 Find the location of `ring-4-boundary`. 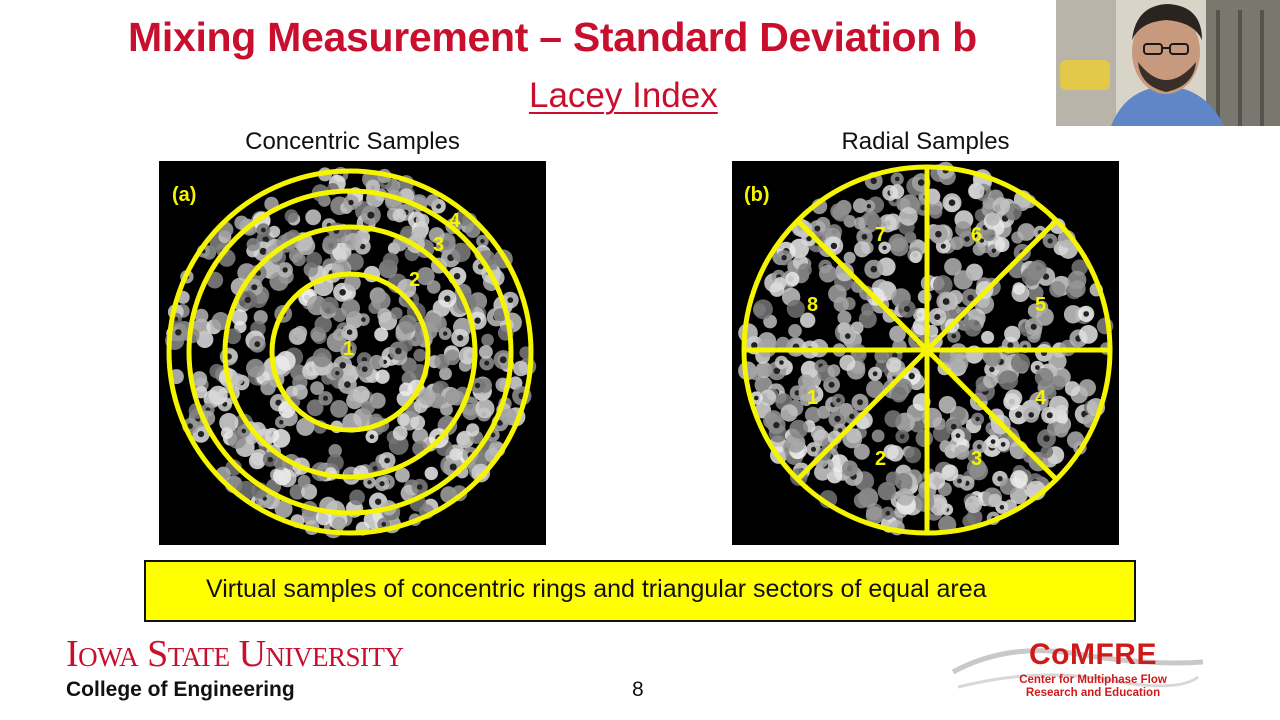

ring-4-boundary is located at coordinates (350, 352).